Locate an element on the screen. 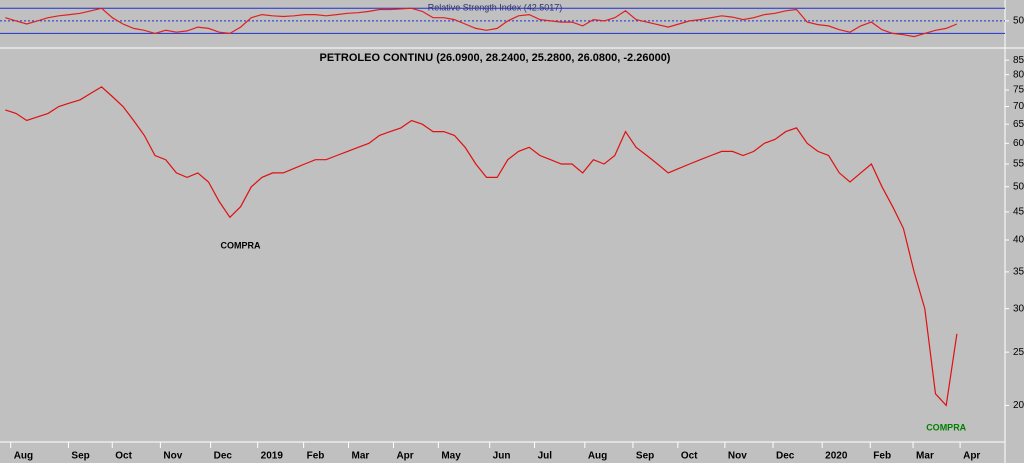  x-tick-label: Jun is located at coordinates (502, 456).